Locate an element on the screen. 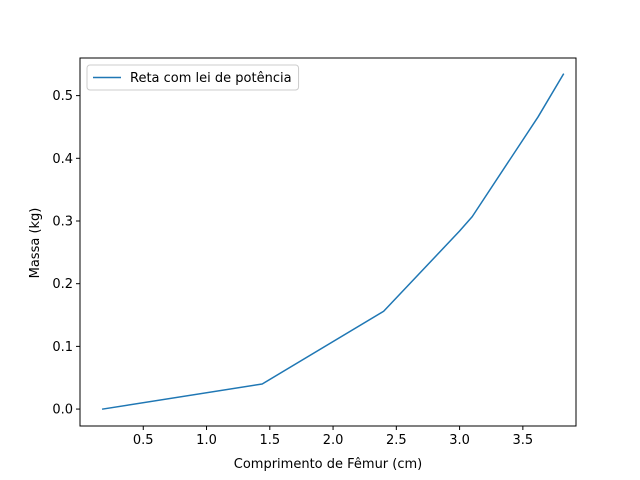 The image size is (640, 480). legend: Reta com lei de potência is located at coordinates (193, 77).